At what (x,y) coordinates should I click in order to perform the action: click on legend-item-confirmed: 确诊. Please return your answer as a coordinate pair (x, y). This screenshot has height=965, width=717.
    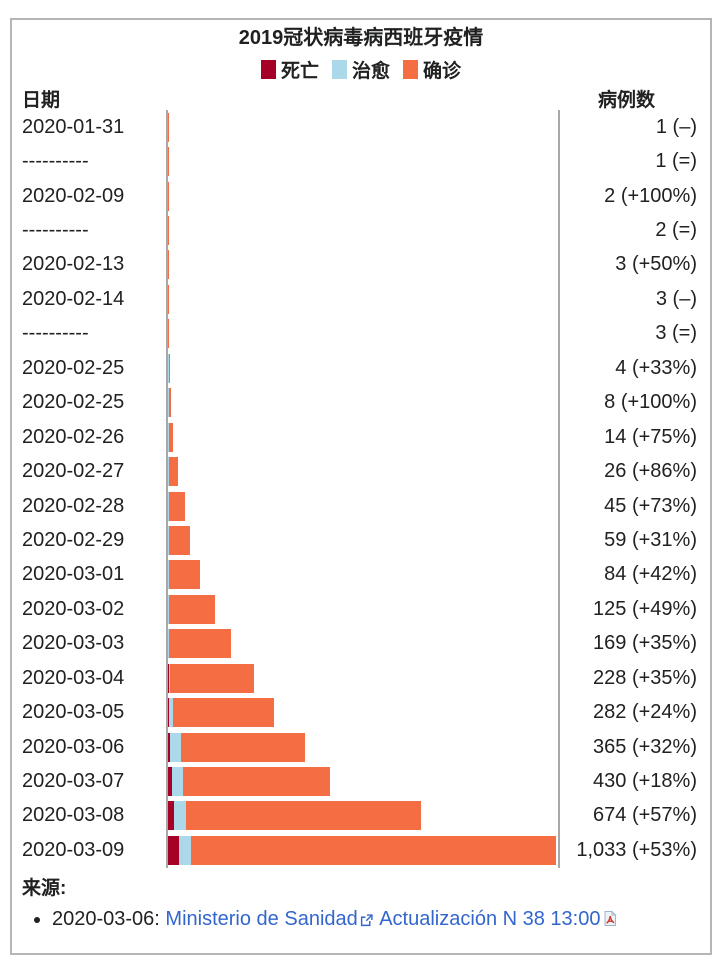
    Looking at the image, I should click on (432, 69).